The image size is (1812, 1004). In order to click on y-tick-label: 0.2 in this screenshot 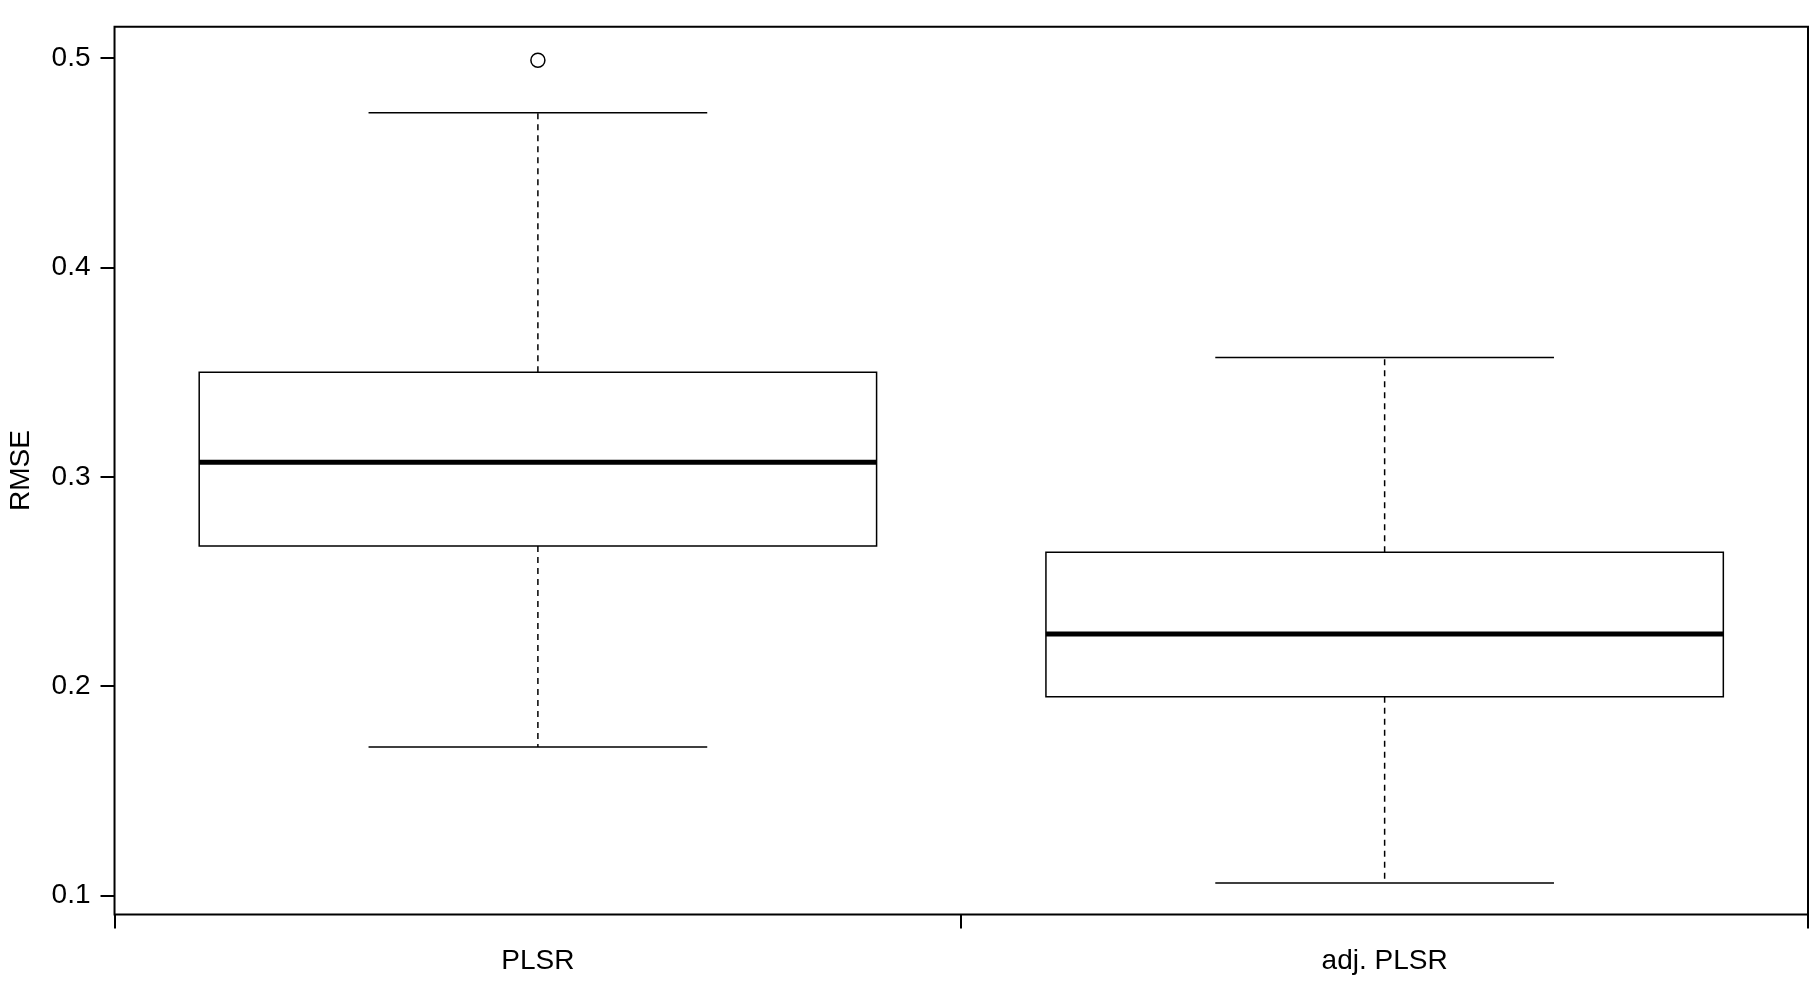, I will do `click(71, 684)`.